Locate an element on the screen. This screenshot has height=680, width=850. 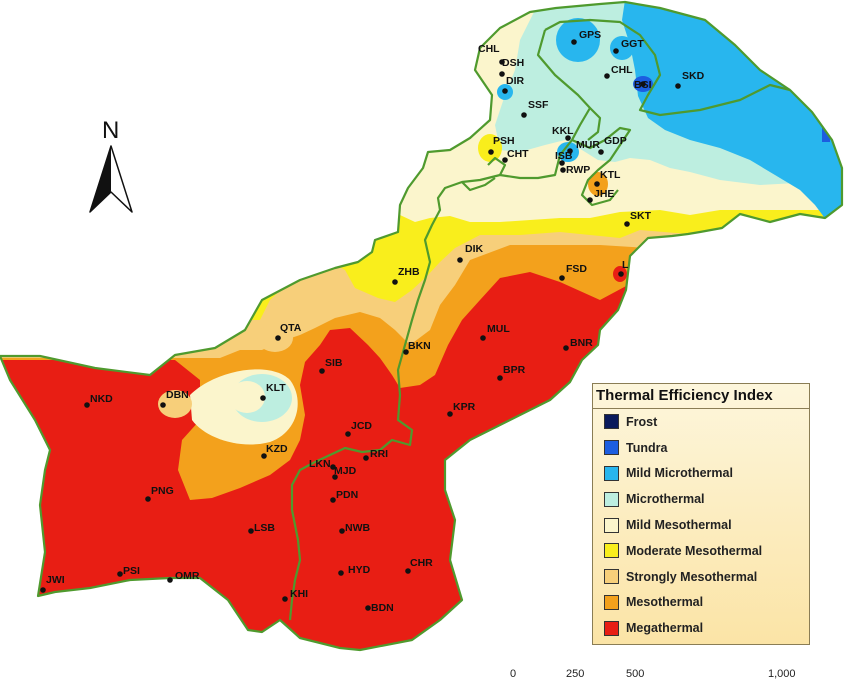
station-label: ISB is located at coordinates (564, 156).